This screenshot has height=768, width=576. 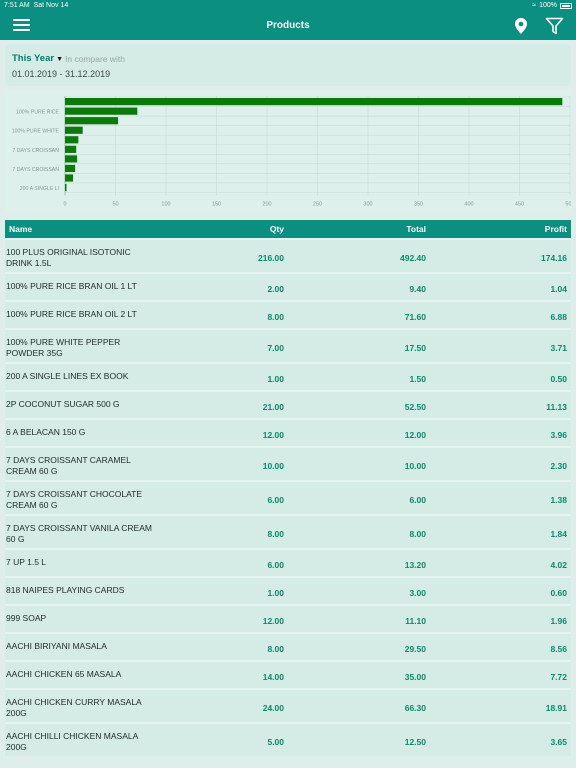 What do you see at coordinates (67, 376) in the screenshot?
I see `row-product-name: 200 A SINGLE LINES EX BOOK` at bounding box center [67, 376].